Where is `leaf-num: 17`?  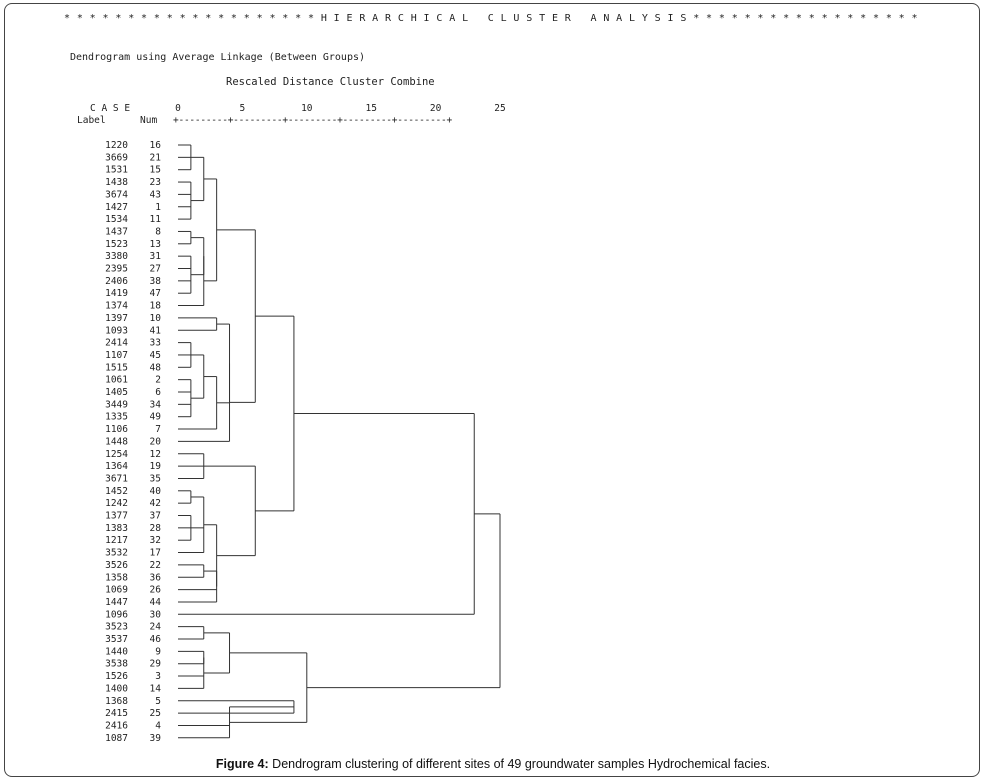
leaf-num: 17 is located at coordinates (155, 553).